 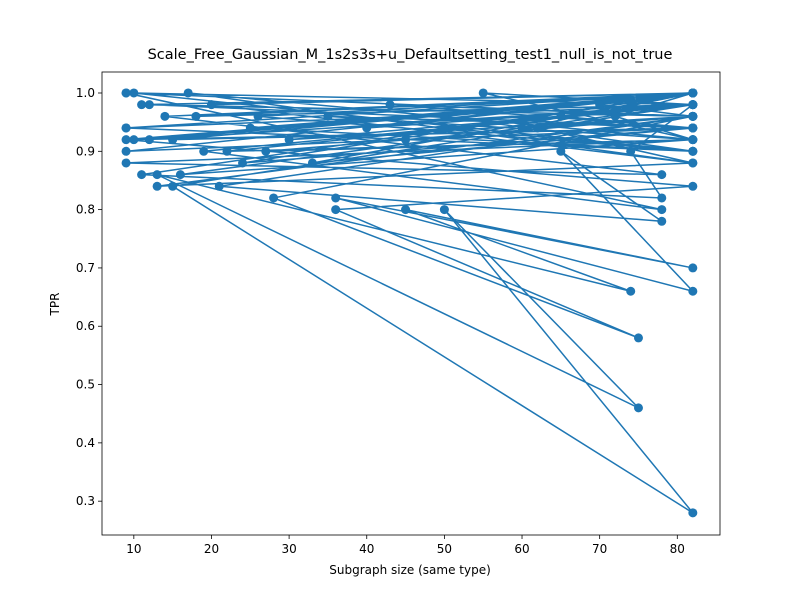 What do you see at coordinates (55, 305) in the screenshot?
I see `y-axis-label: TPR` at bounding box center [55, 305].